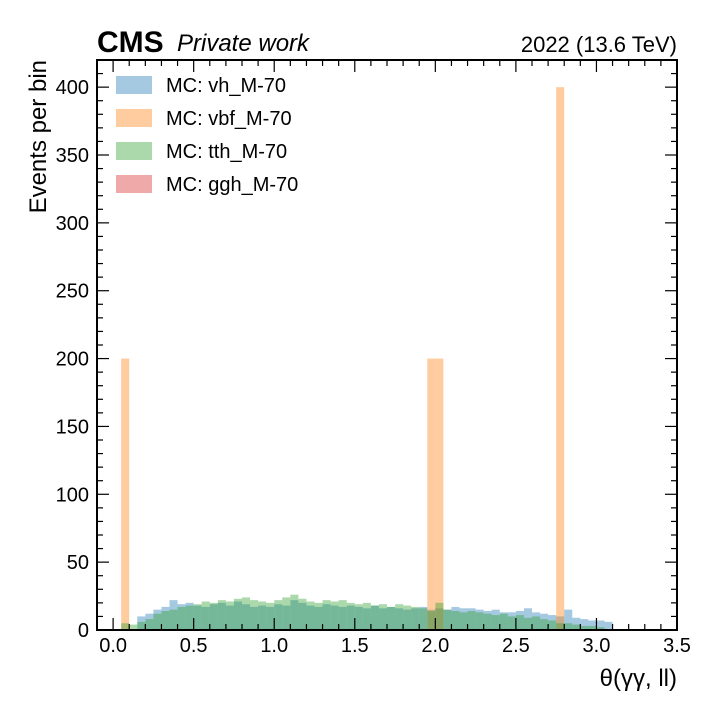 This screenshot has width=720, height=720. I want to click on y-tick-label-8: 400, so click(72, 88).